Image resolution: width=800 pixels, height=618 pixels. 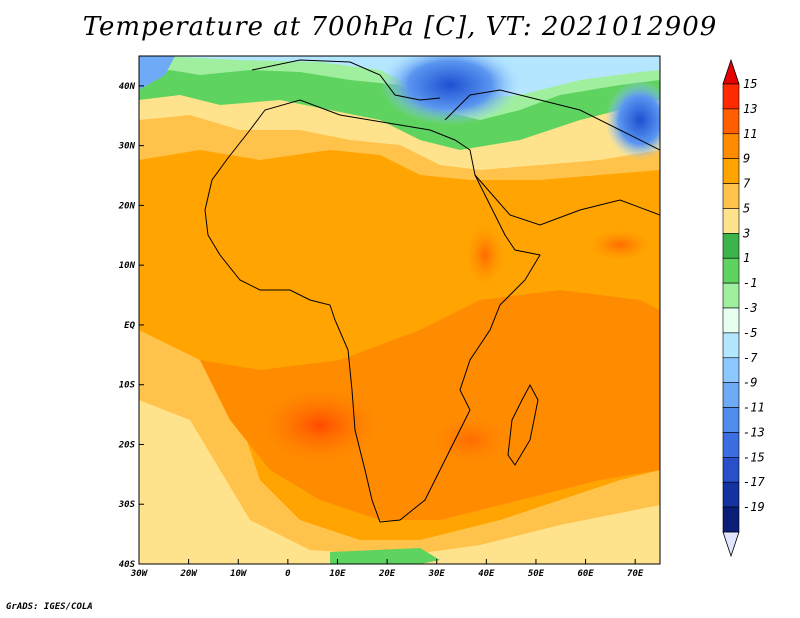 I want to click on lon-tick-label: 10W, so click(x=239, y=574).